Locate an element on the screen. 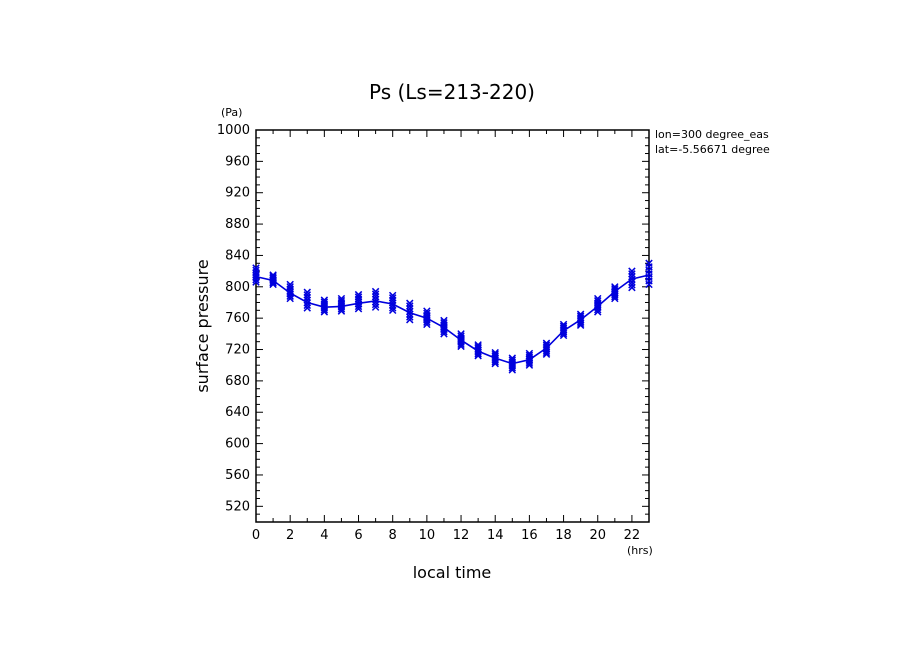 Image resolution: width=904 pixels, height=654 pixels. x-axis-title: local time is located at coordinates (452, 572).